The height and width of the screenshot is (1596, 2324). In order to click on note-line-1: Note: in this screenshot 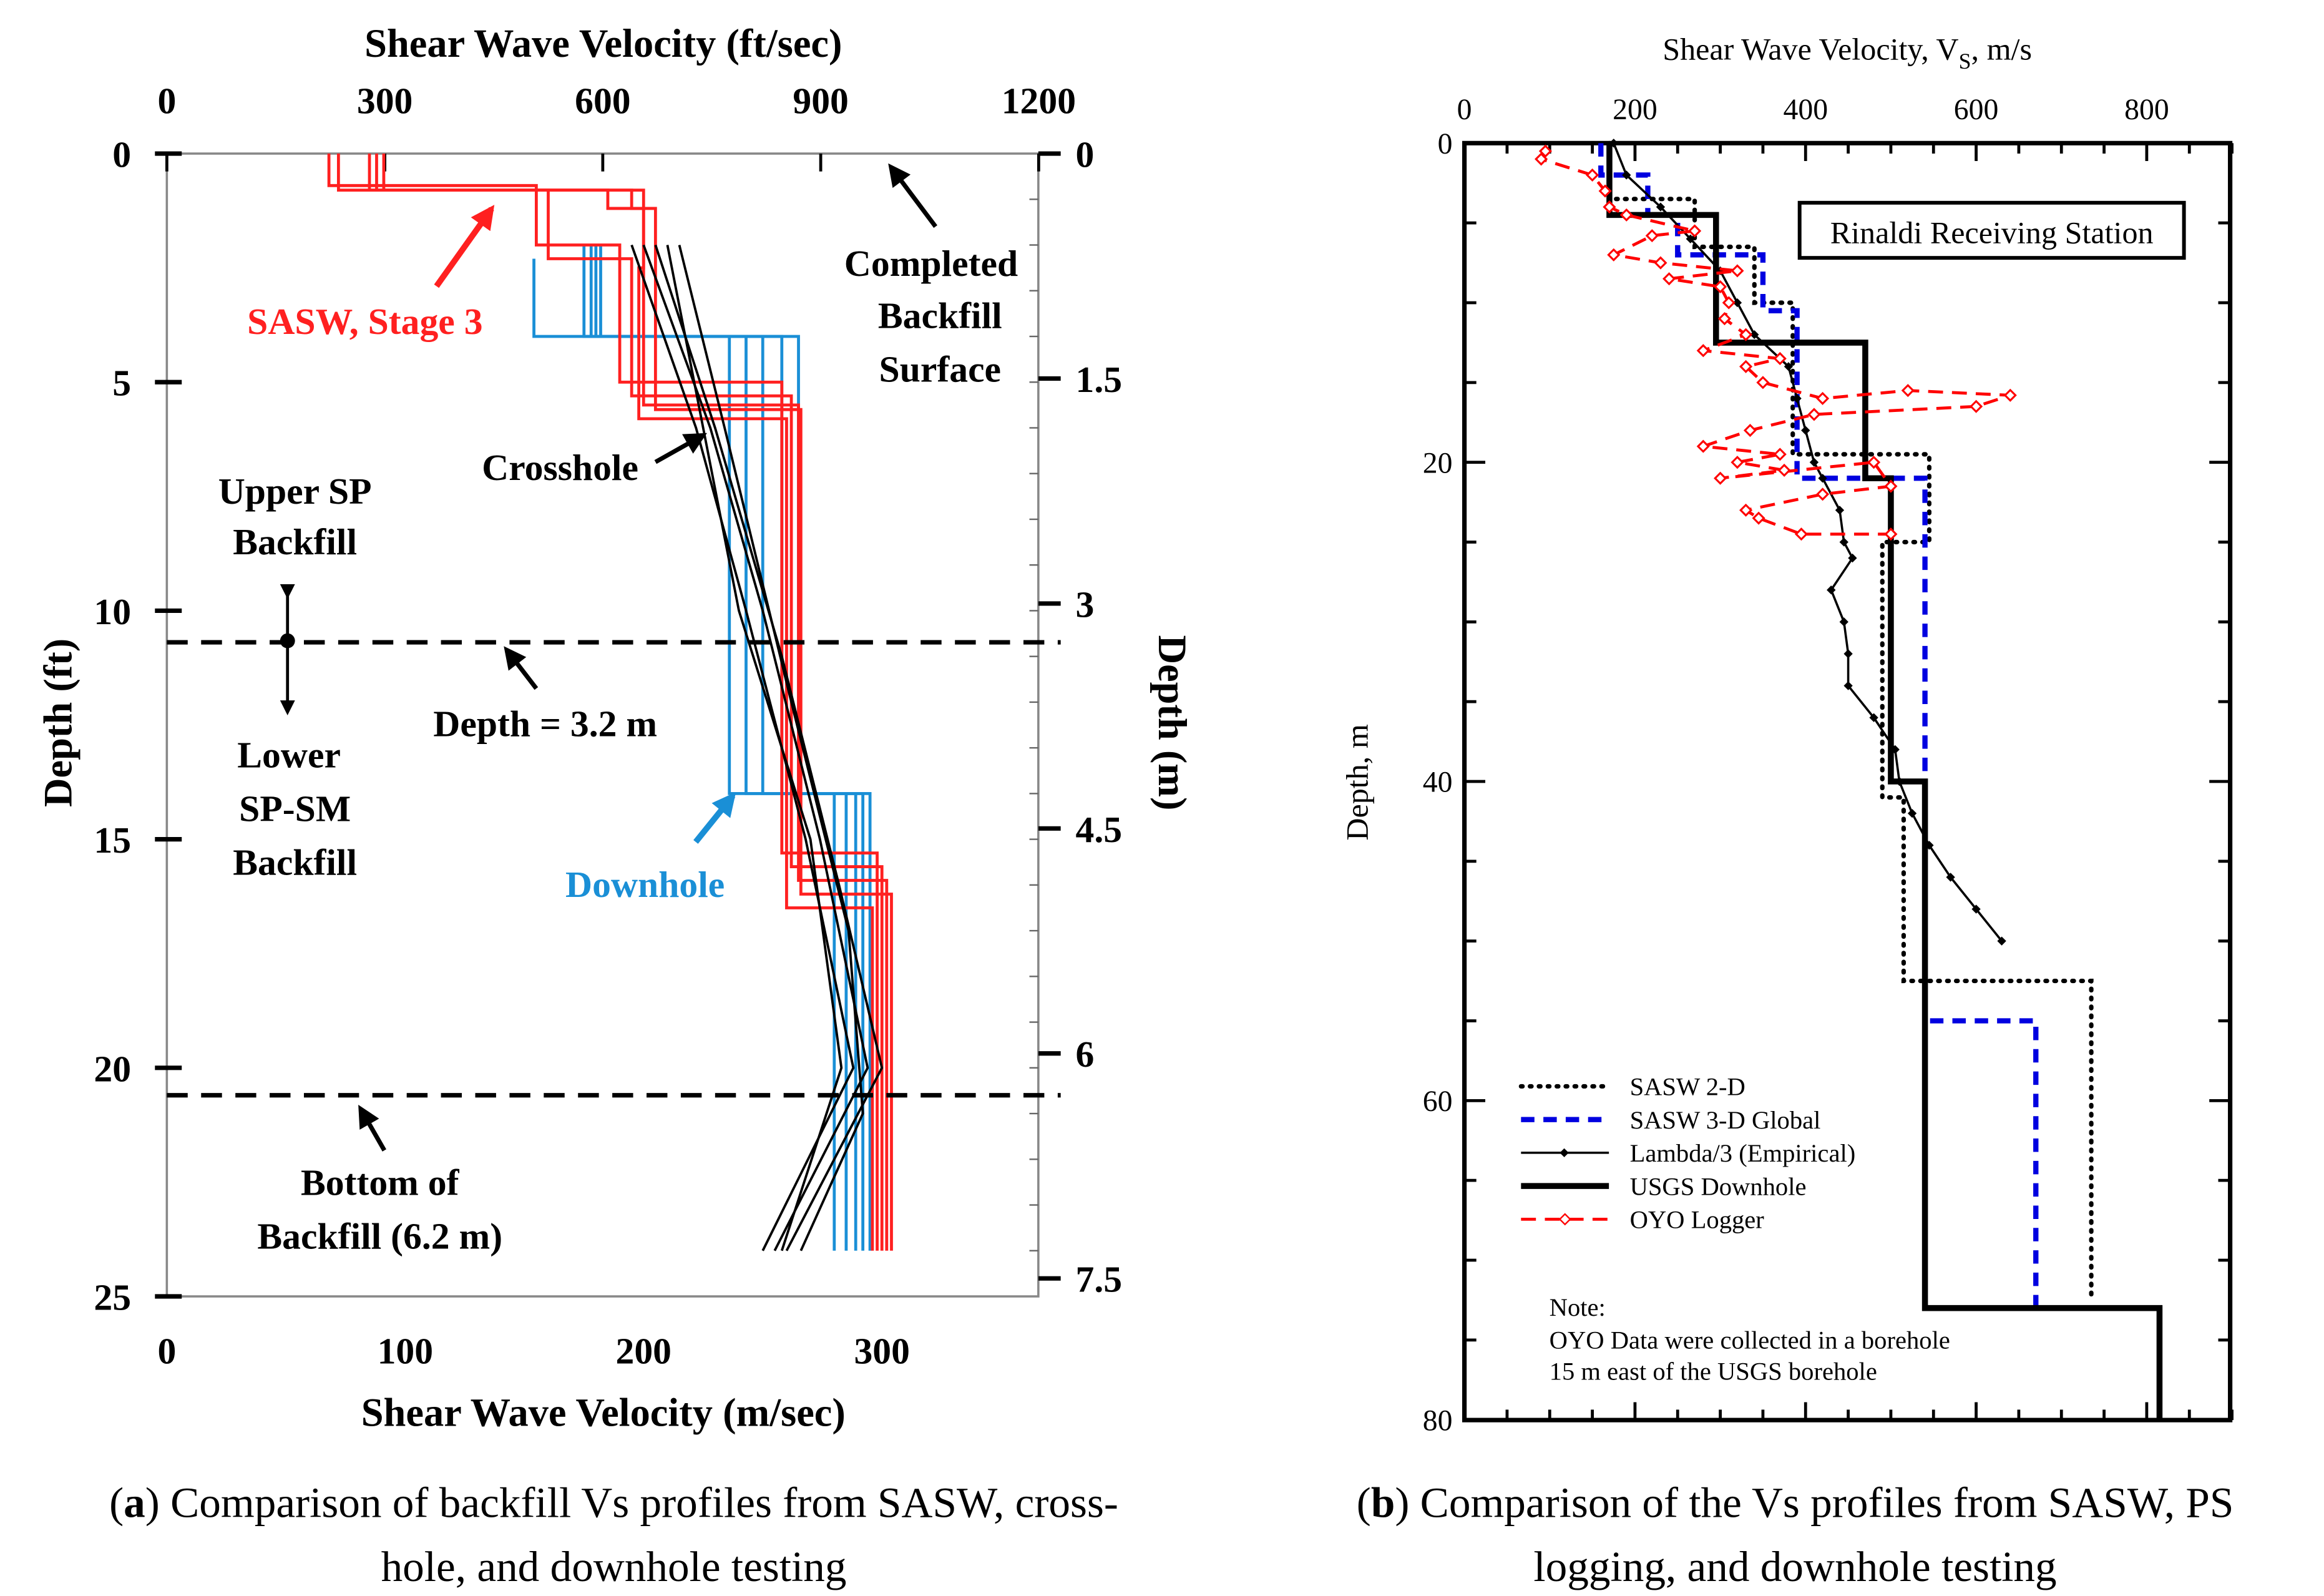, I will do `click(1578, 1307)`.